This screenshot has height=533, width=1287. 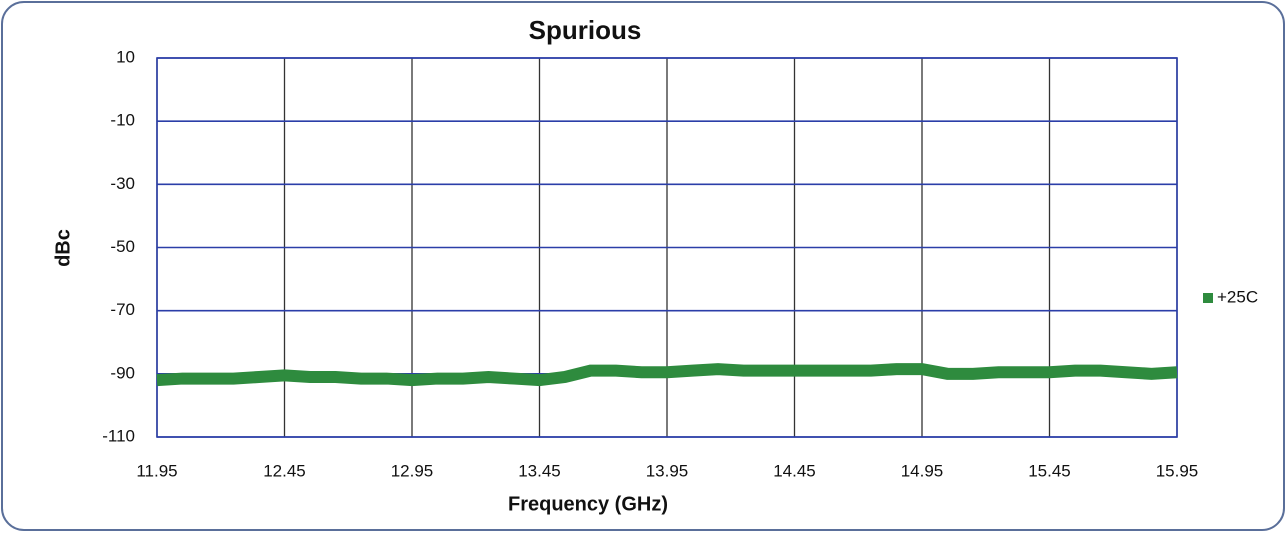 I want to click on x-tick-label: 14.95, so click(x=922, y=470).